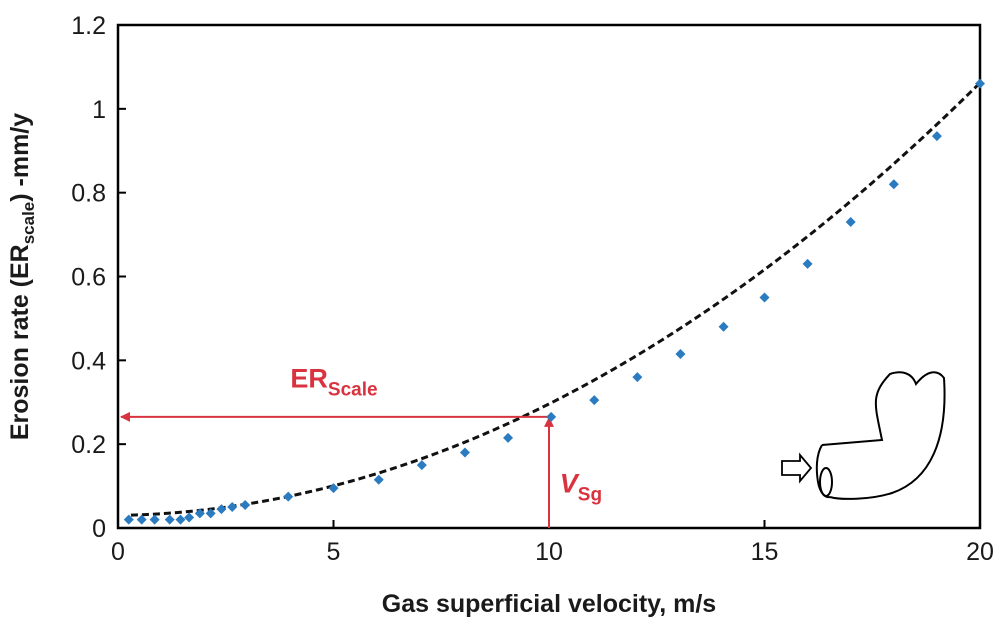  Describe the element at coordinates (88, 445) in the screenshot. I see `y-tick-label: 0.2` at that location.